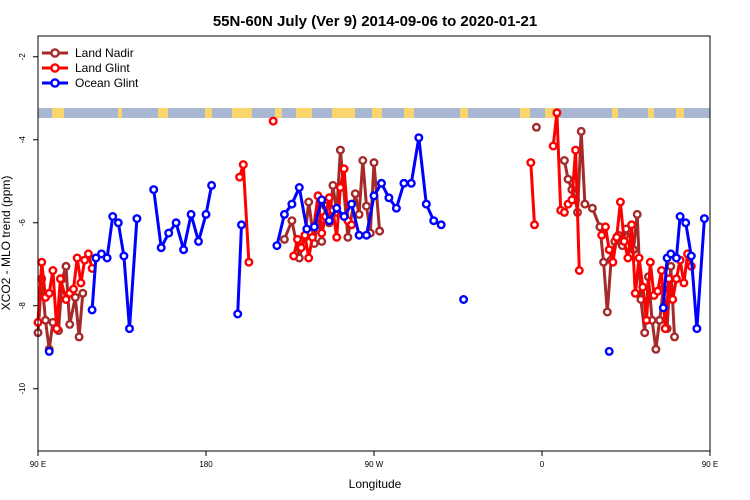 This screenshot has height=500, width=750. What do you see at coordinates (22, 140) in the screenshot?
I see `y-tick-label: -4` at bounding box center [22, 140].